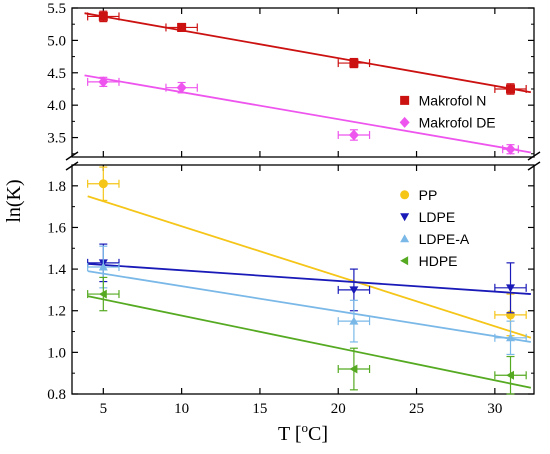 This screenshot has height=454, width=550. I want to click on y-tick-label: 1.6, so click(56, 228).